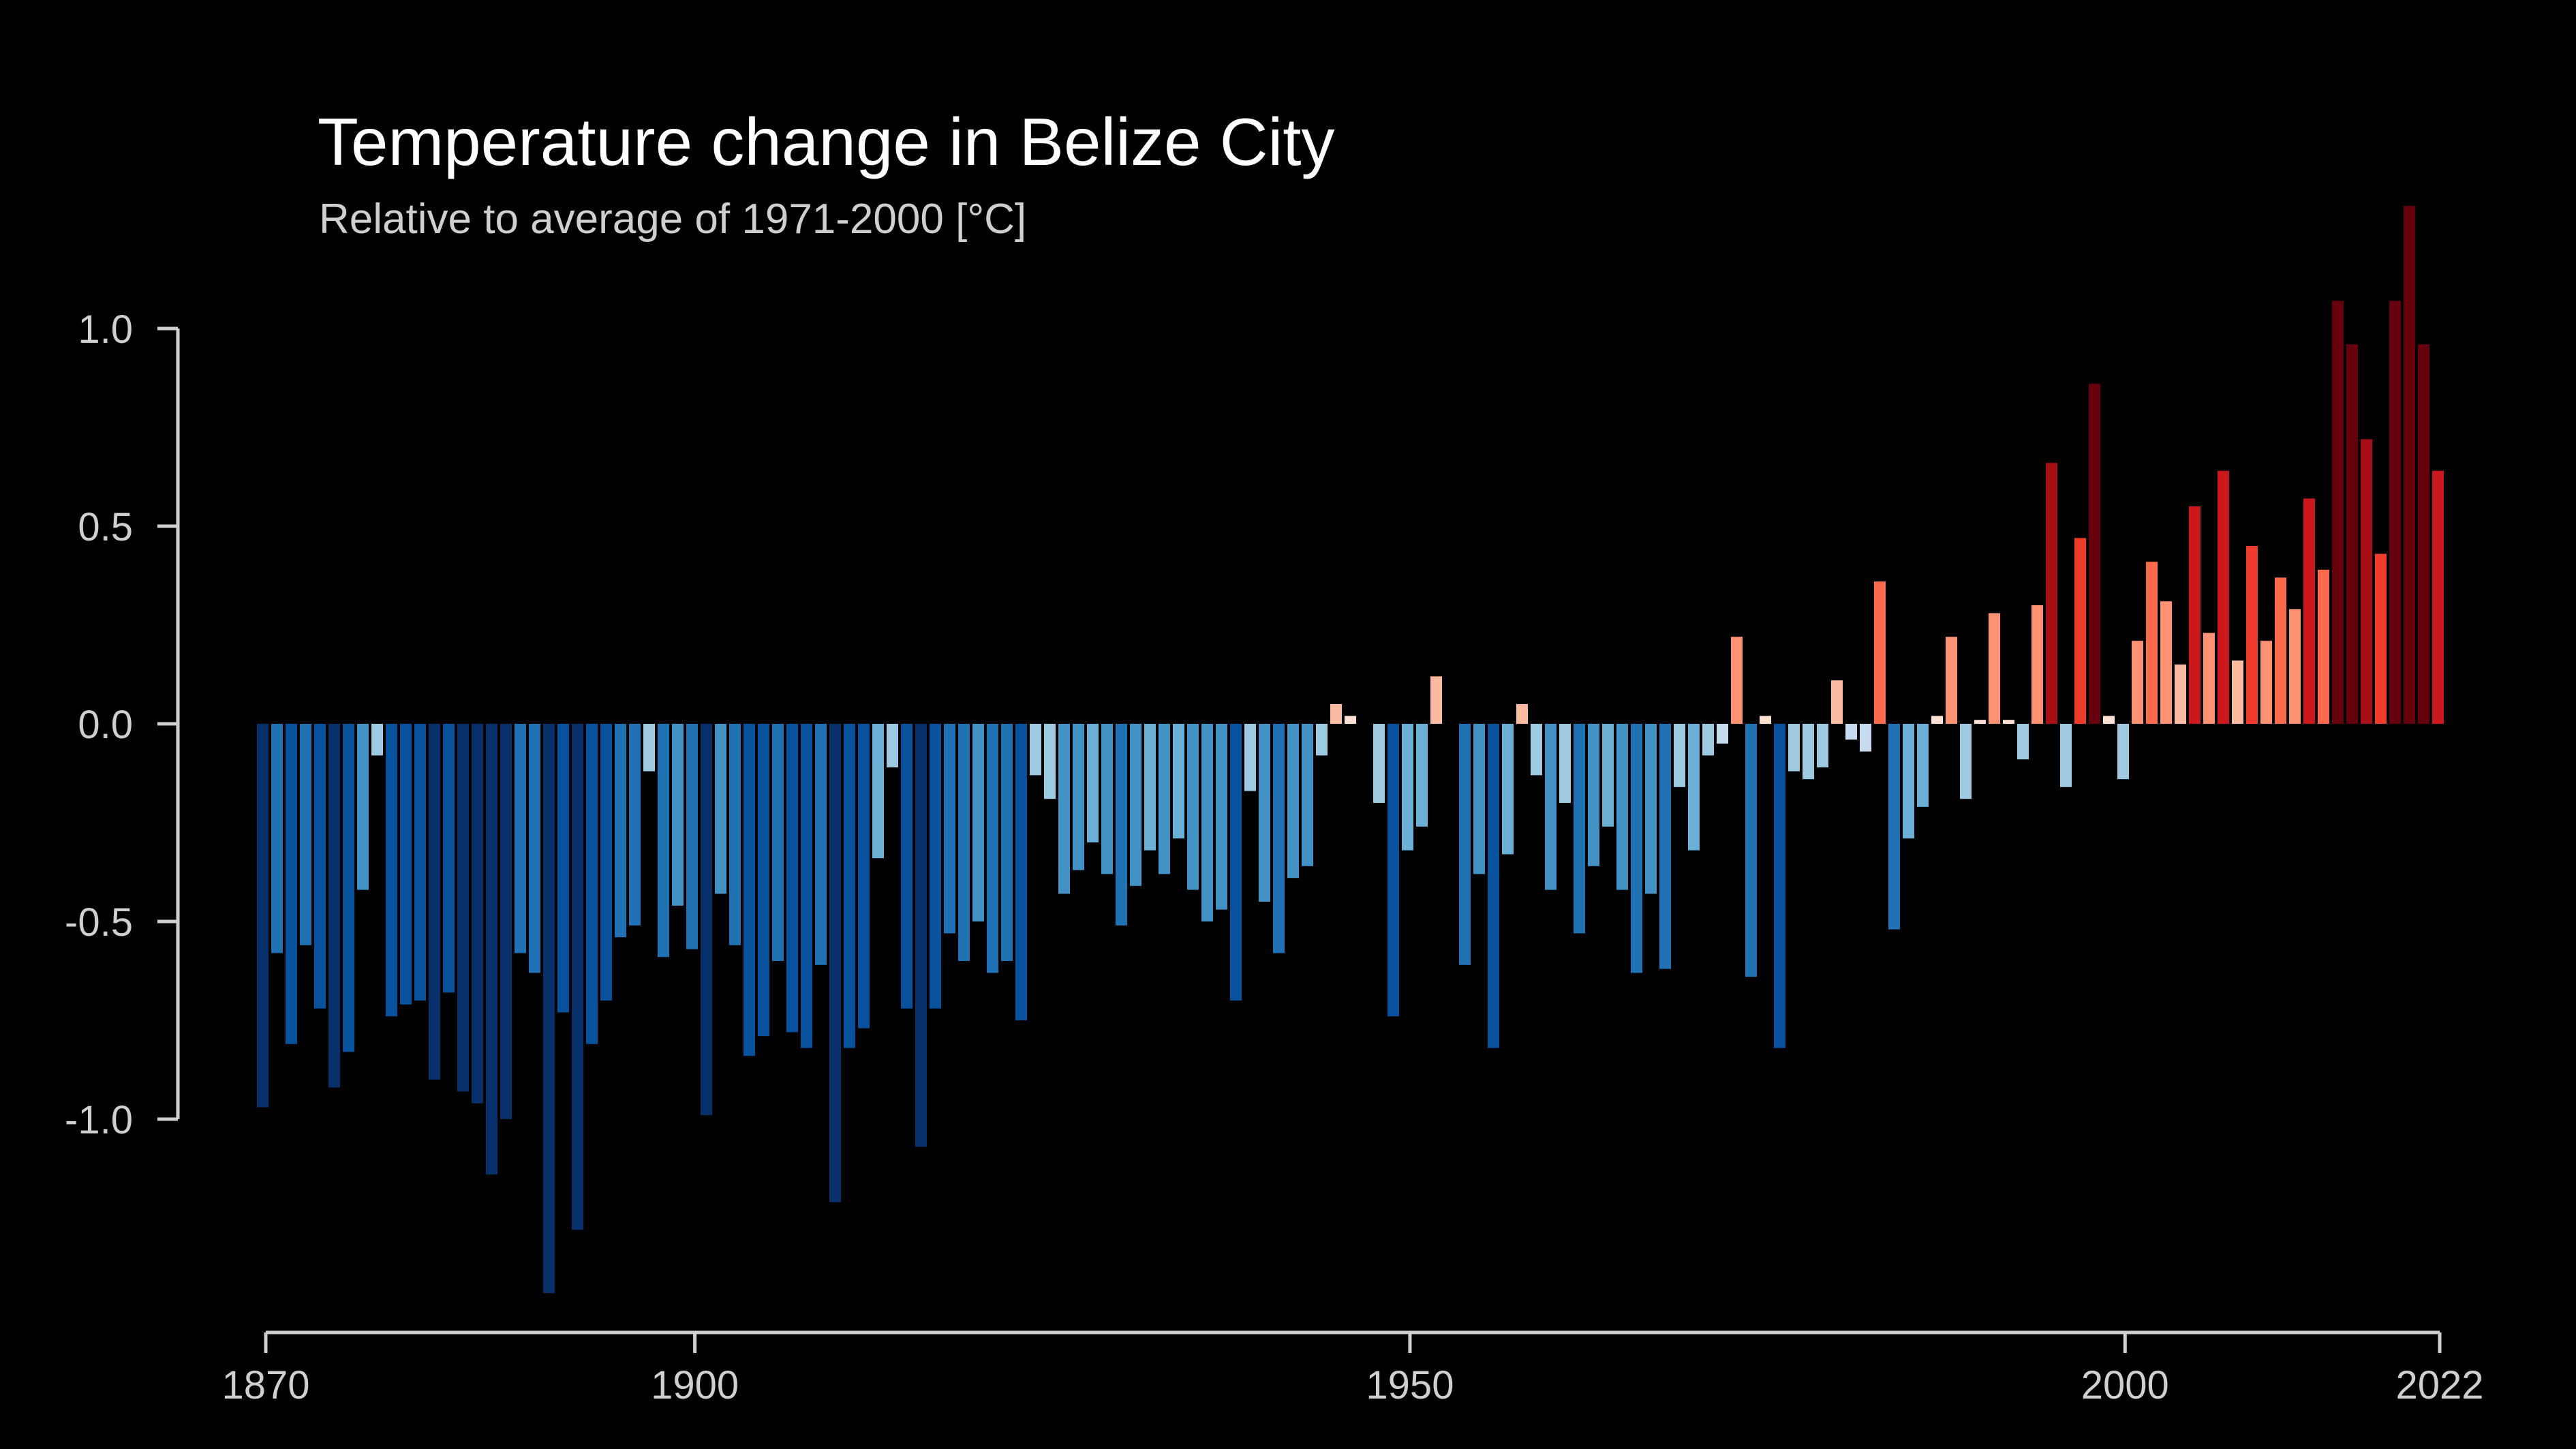 This screenshot has height=1449, width=2576. I want to click on bar-1906, so click(778, 843).